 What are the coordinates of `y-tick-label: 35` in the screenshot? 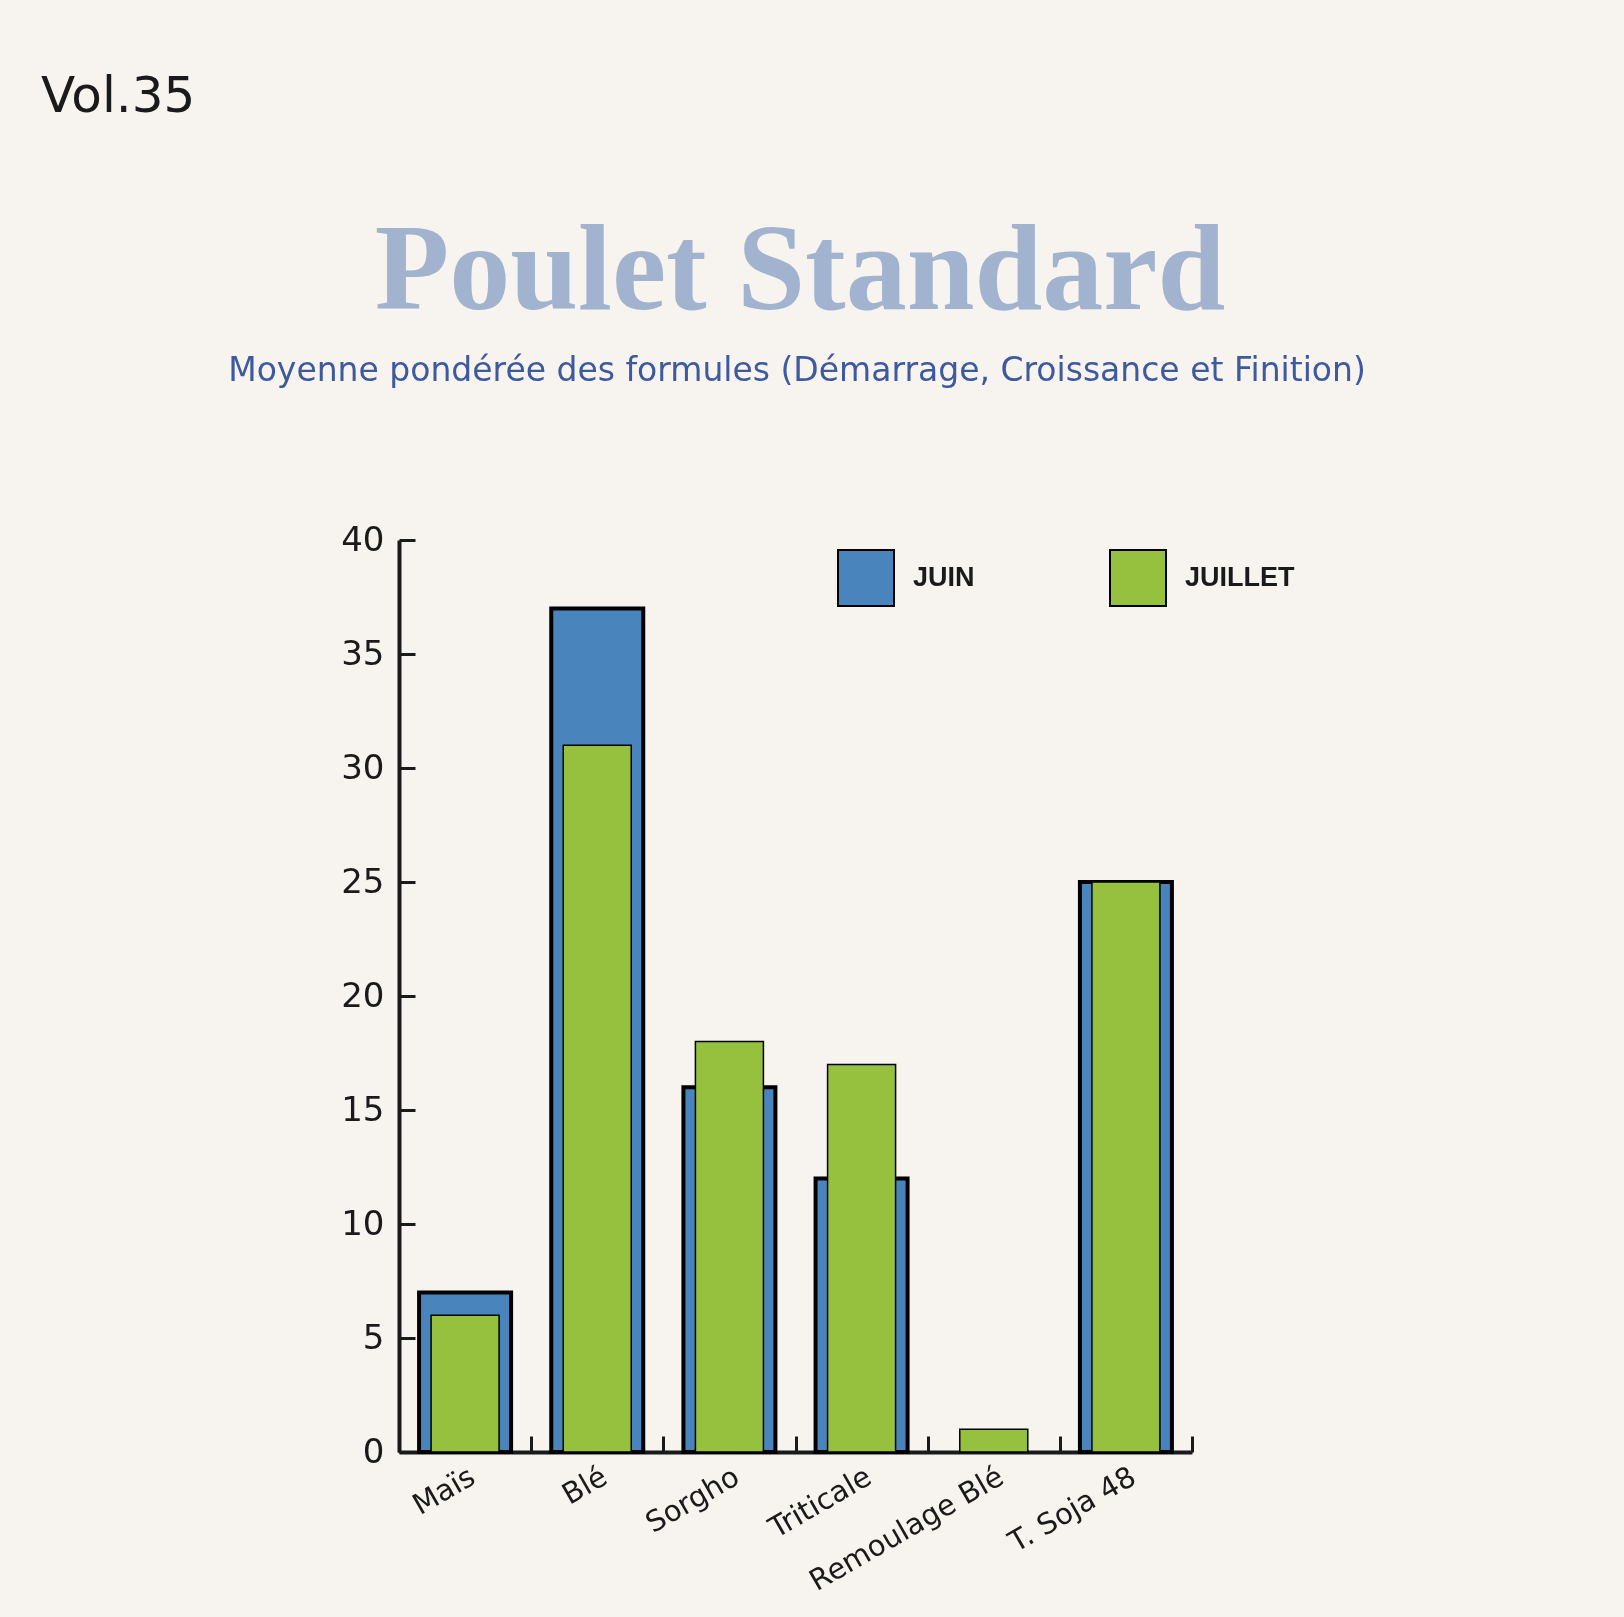 It's located at (363, 652).